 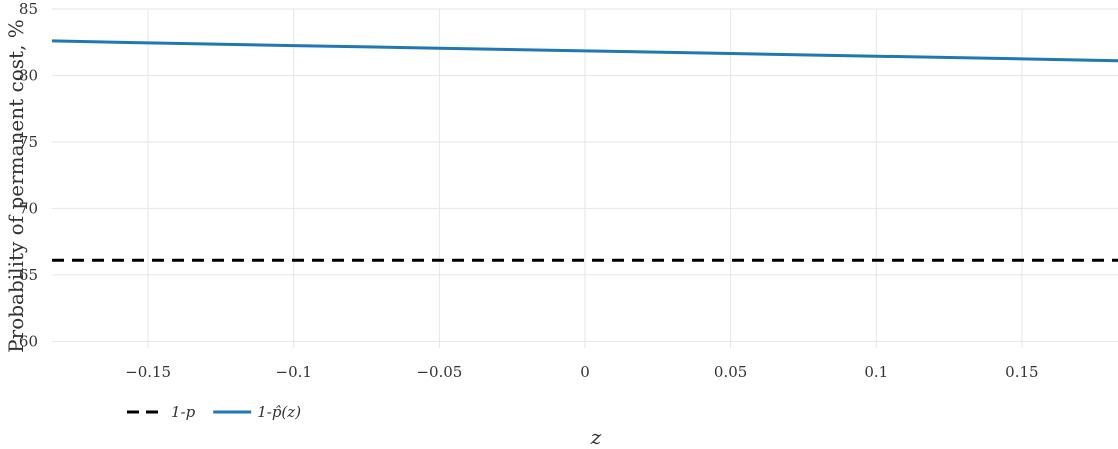 What do you see at coordinates (294, 372) in the screenshot?
I see `x-tick-label: −0.1` at bounding box center [294, 372].